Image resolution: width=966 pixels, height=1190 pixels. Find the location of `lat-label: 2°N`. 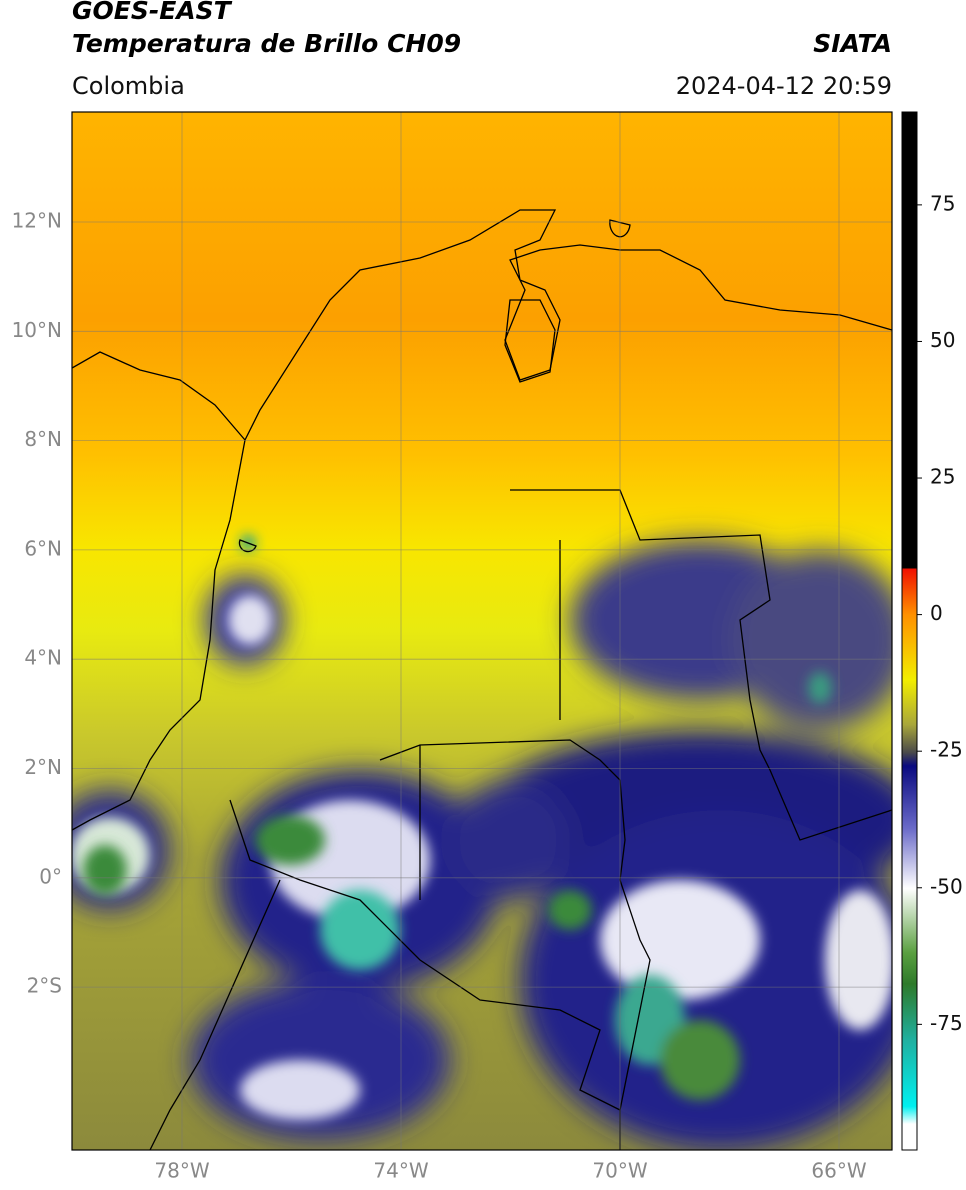

lat-label: 2°N is located at coordinates (43, 767).